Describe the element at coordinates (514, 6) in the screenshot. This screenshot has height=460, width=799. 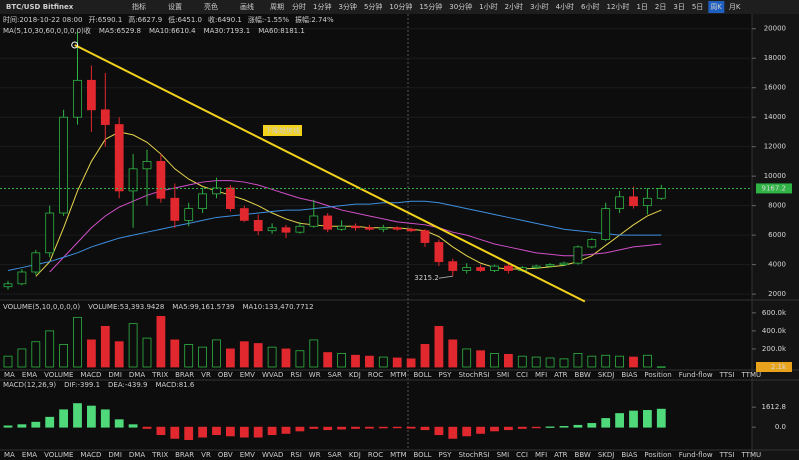
I see `period-button: 2小时` at that location.